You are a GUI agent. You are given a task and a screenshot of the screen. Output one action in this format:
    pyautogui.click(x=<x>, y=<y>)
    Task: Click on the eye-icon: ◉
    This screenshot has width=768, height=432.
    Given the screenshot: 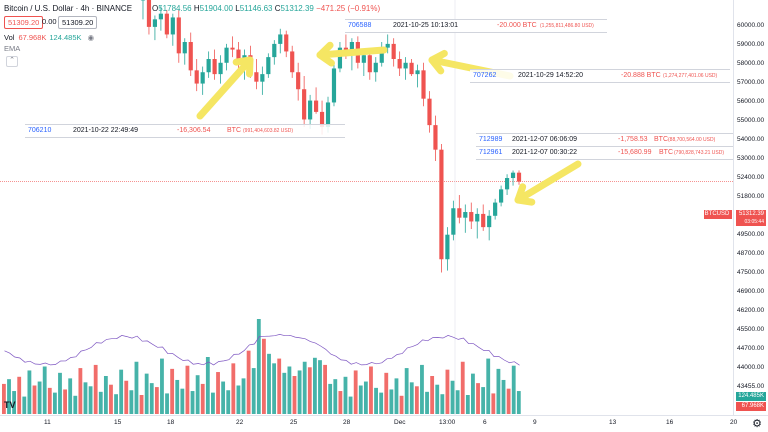 What is the action you would take?
    pyautogui.click(x=91, y=37)
    